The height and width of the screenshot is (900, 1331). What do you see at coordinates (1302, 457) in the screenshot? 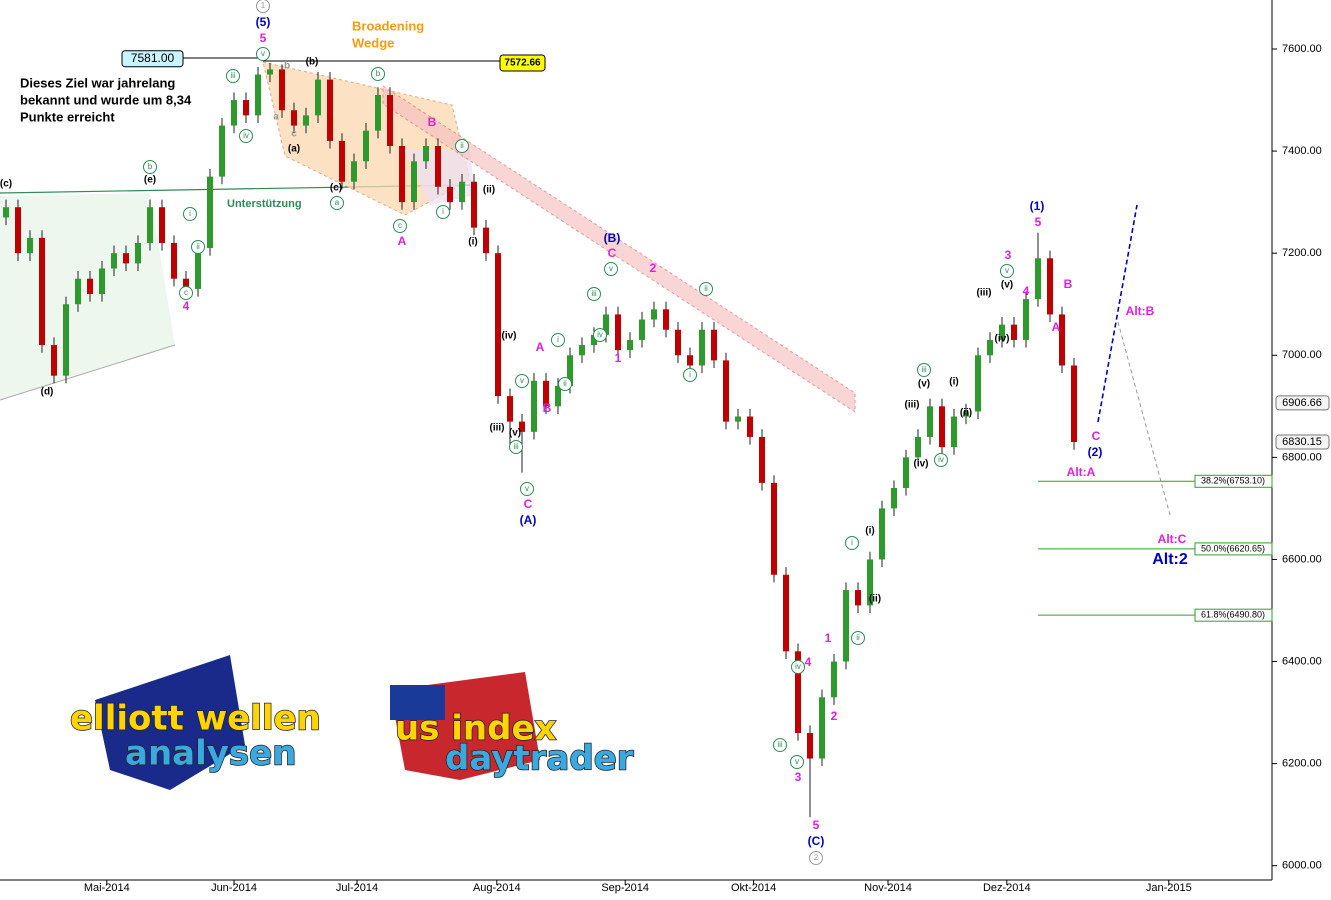
I see `y-tick-label: 6800.00` at bounding box center [1302, 457].